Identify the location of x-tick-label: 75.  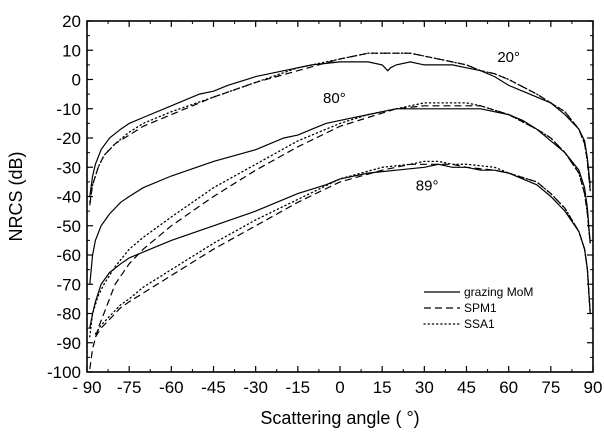
(550, 387).